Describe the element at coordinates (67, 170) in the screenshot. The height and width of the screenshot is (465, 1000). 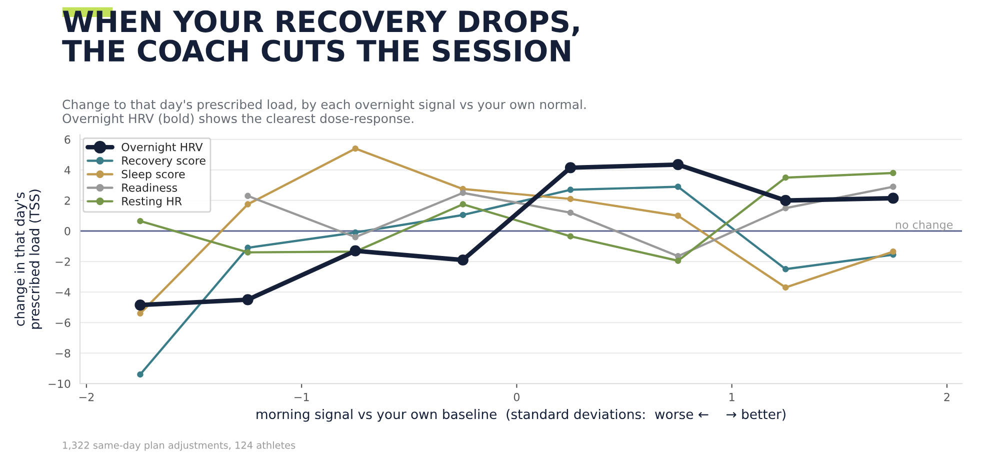
I see `y-tick-label: 4` at that location.